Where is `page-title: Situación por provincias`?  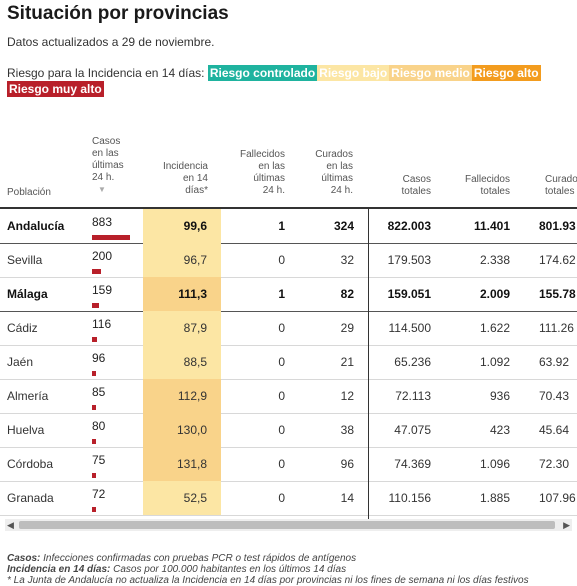
page-title: Situación por provincias is located at coordinates (118, 13).